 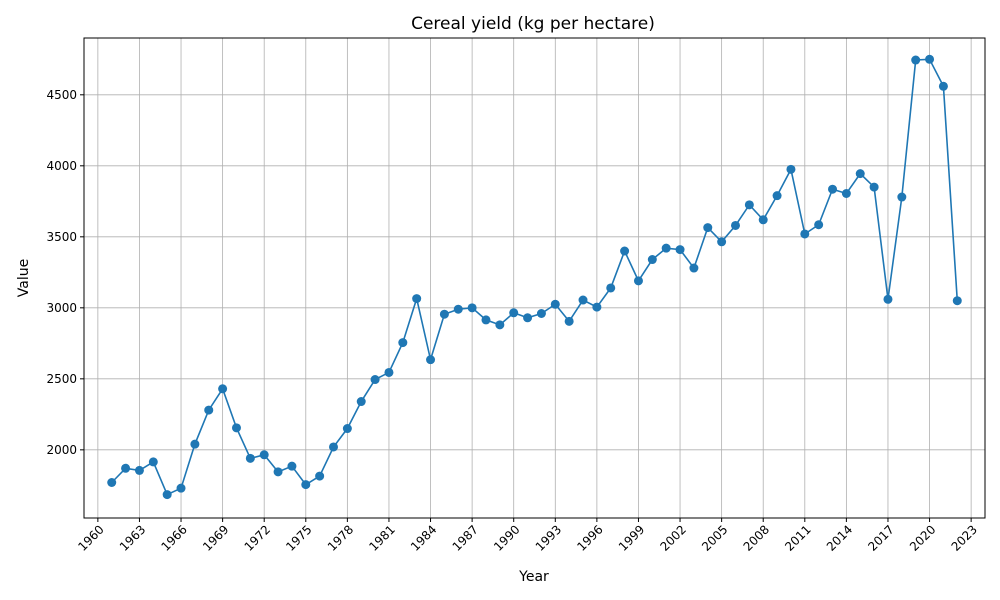 I want to click on y-tick-label: 3500, so click(x=61, y=237).